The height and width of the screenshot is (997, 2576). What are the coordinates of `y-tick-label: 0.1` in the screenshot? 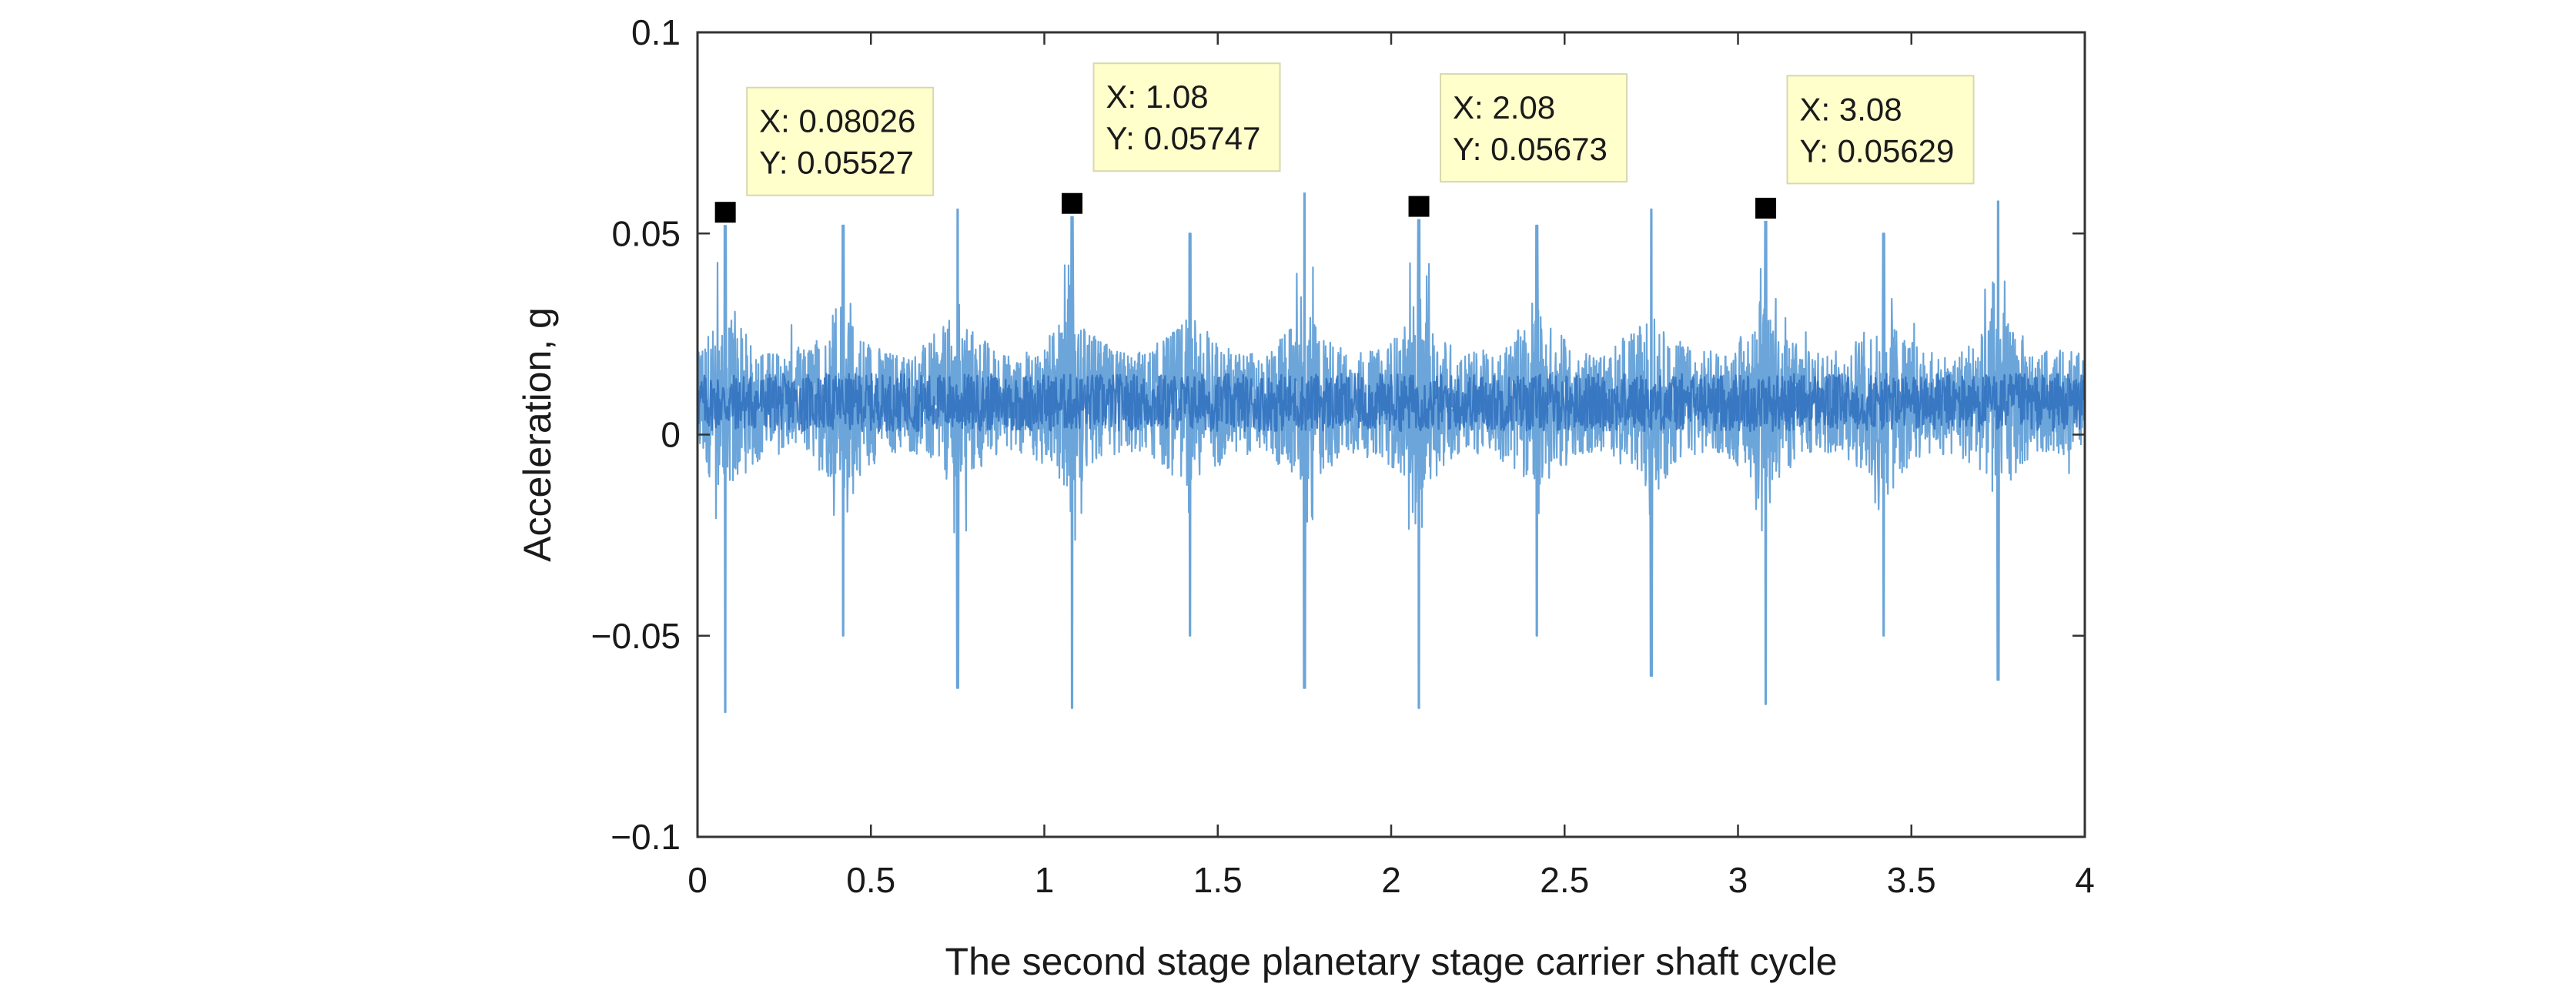 It's located at (656, 32).